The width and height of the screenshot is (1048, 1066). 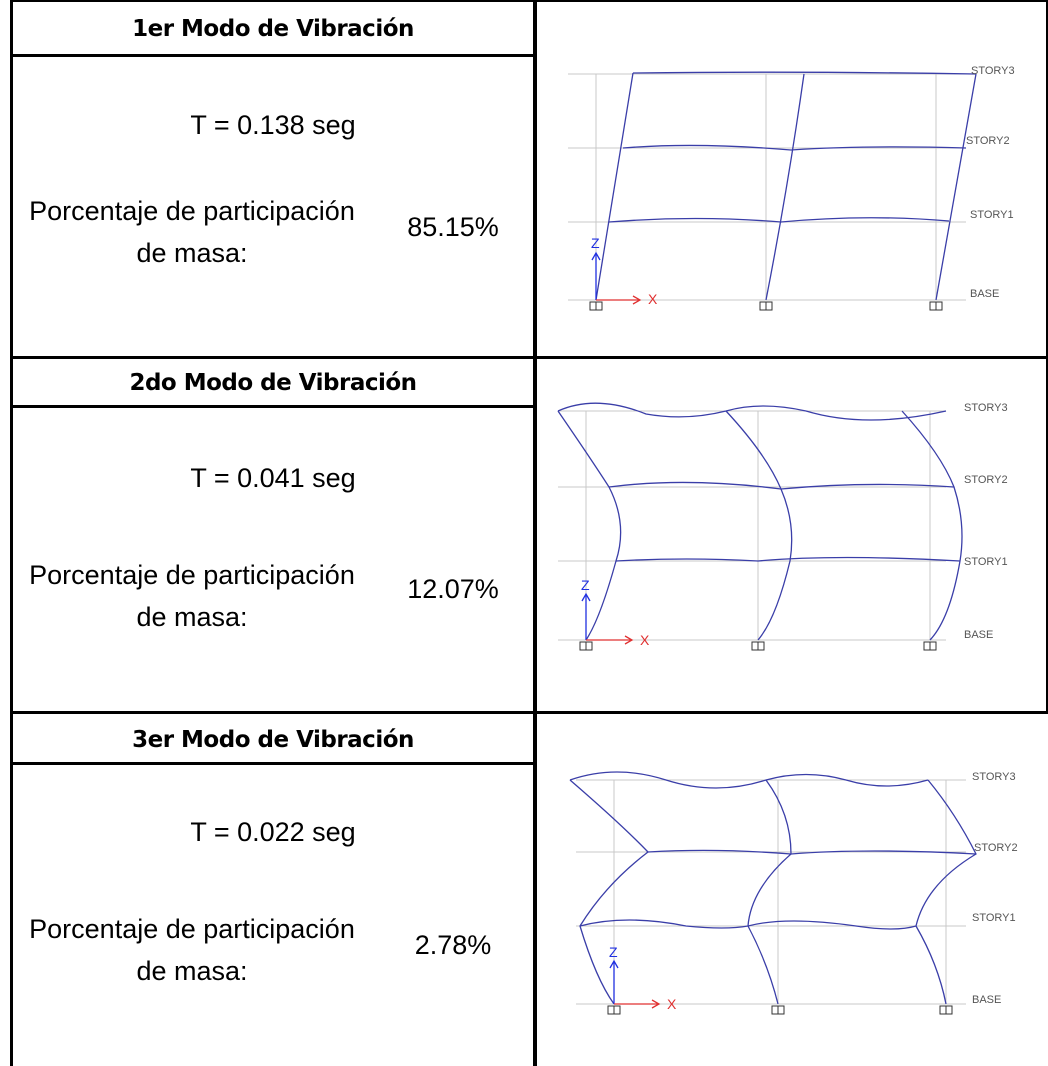 What do you see at coordinates (11, 533) in the screenshot?
I see `table-left-border` at bounding box center [11, 533].